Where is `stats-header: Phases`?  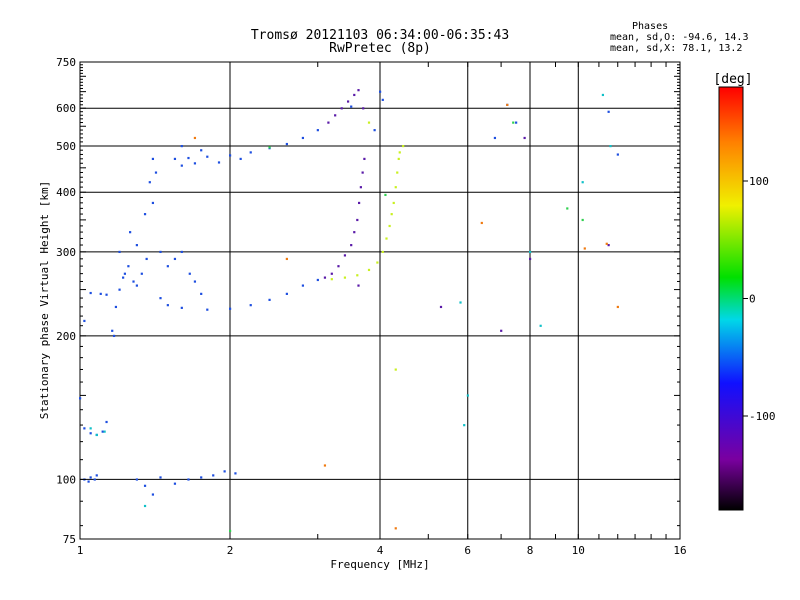
stats-header: Phases is located at coordinates (650, 26).